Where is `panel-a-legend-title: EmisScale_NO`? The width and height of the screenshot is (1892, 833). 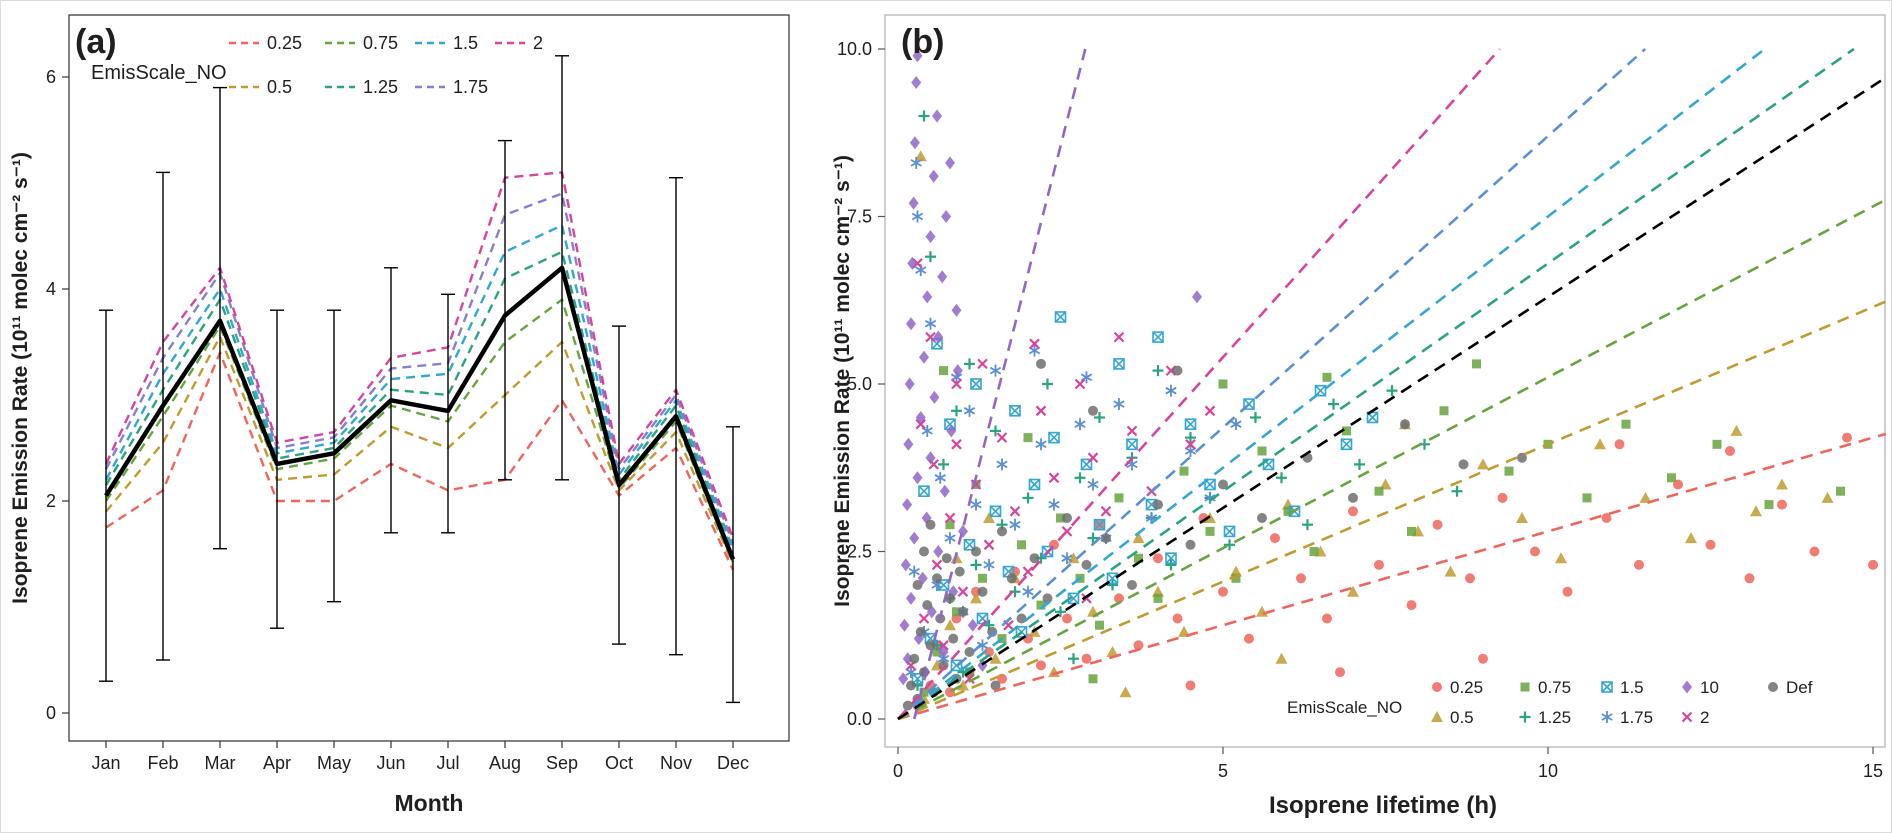
panel-a-legend-title: EmisScale_NO is located at coordinates (159, 73).